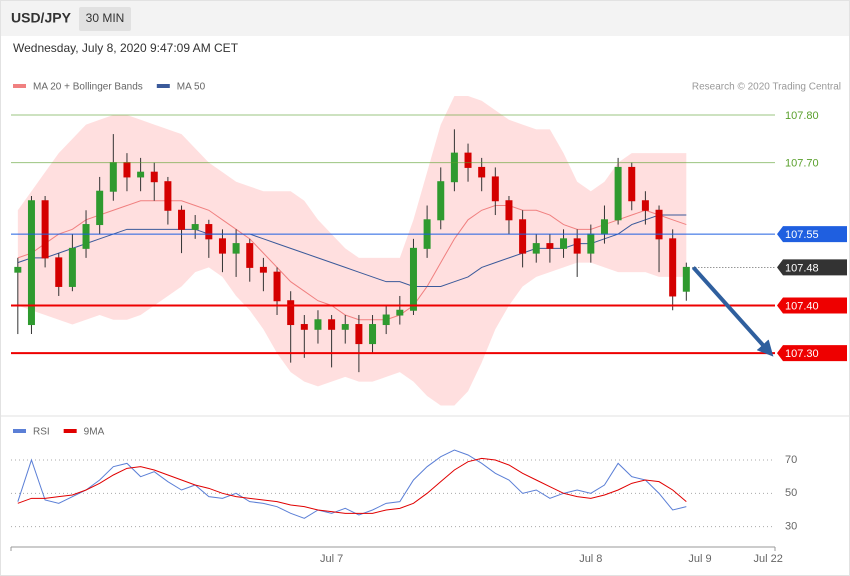  I want to click on level-label: 107.48, so click(802, 268).